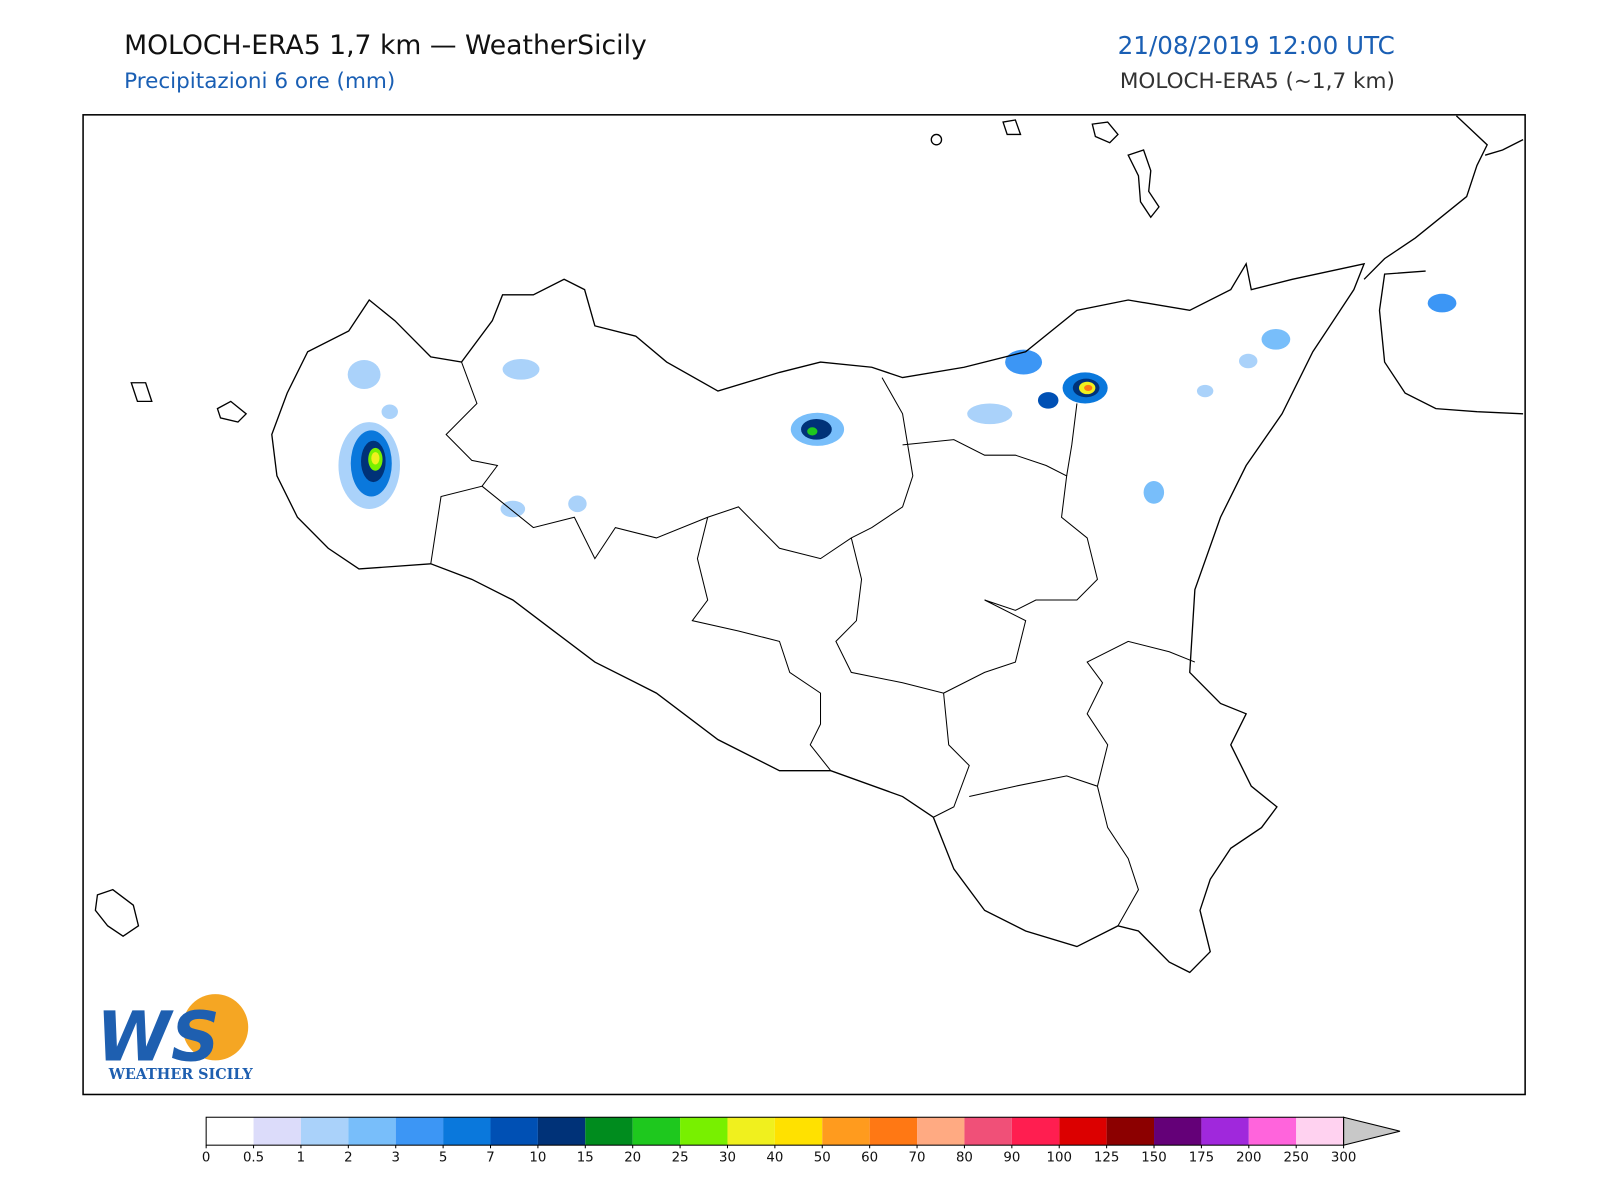 The width and height of the screenshot is (1600, 1200). What do you see at coordinates (1059, 1158) in the screenshot?
I see `colorbar-tick-label: 100` at bounding box center [1059, 1158].